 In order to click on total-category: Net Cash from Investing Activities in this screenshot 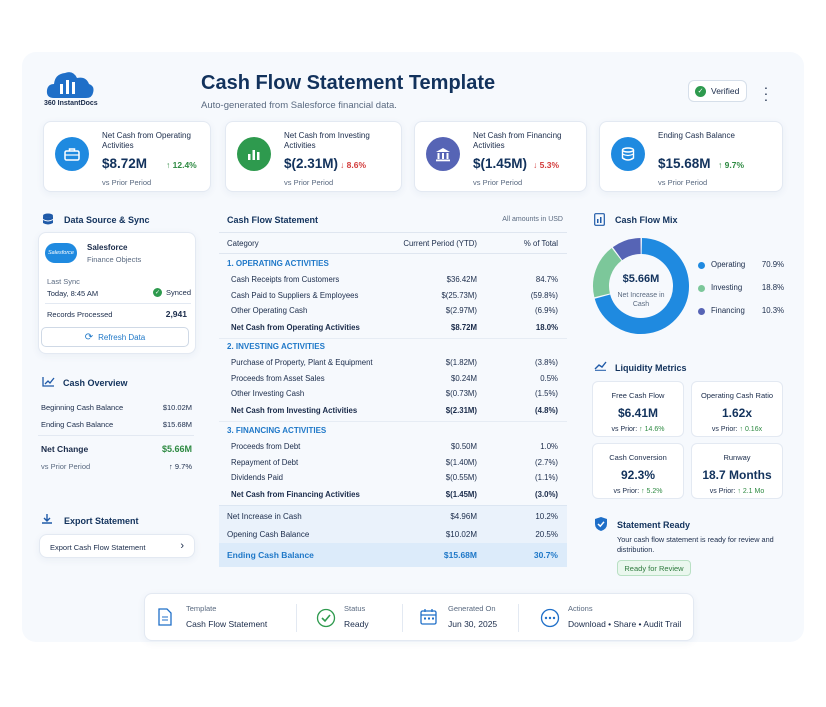, I will do `click(294, 410)`.